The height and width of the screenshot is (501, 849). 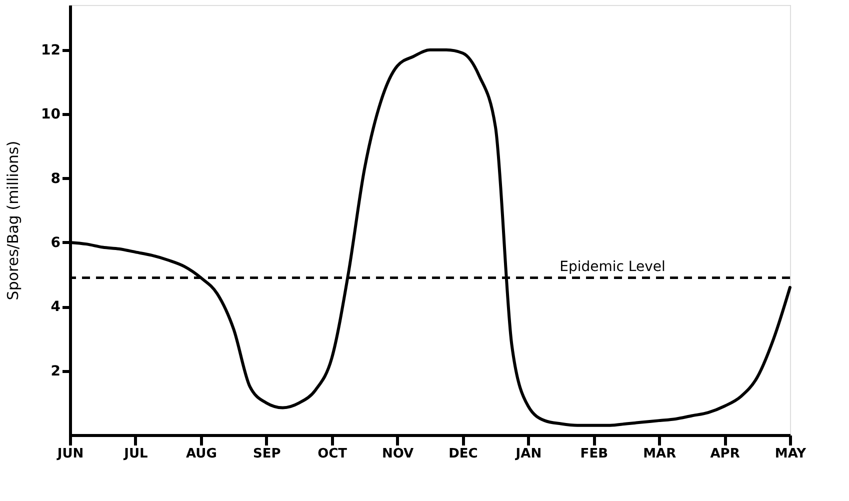 I want to click on x-tick-label: JUL, so click(x=135, y=454).